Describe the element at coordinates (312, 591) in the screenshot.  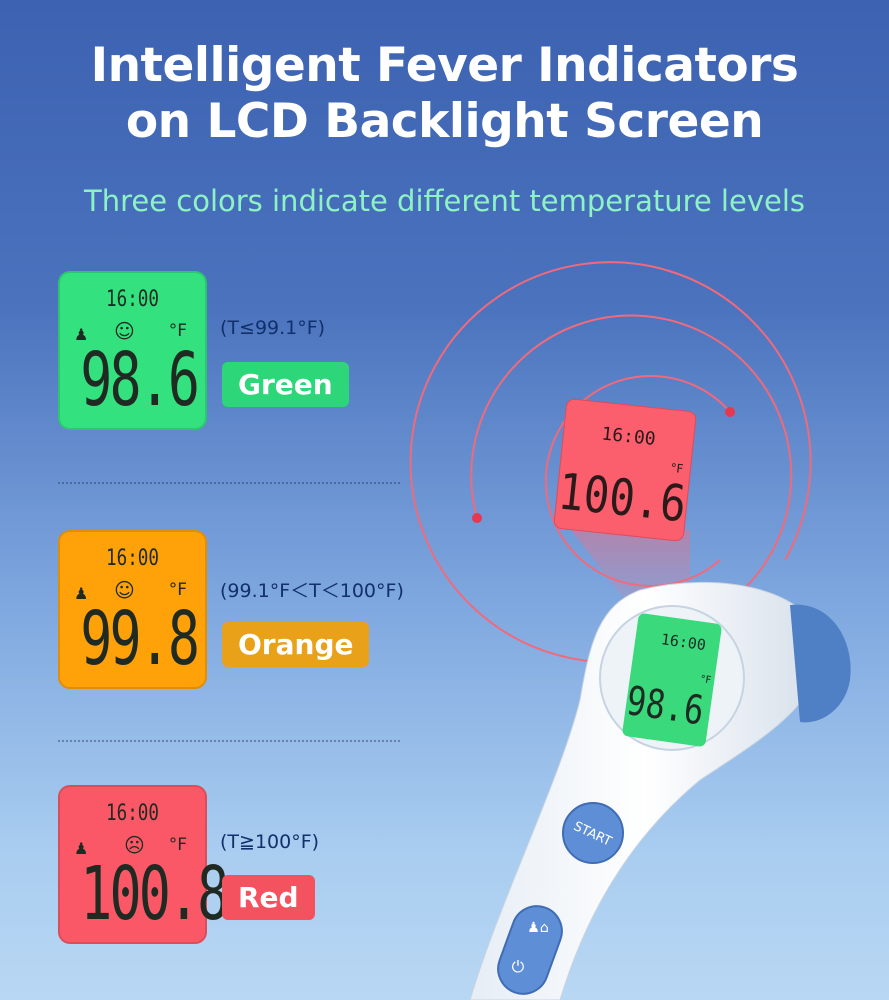
I see `range-orange: (99.1°F＜T＜100°F)` at that location.